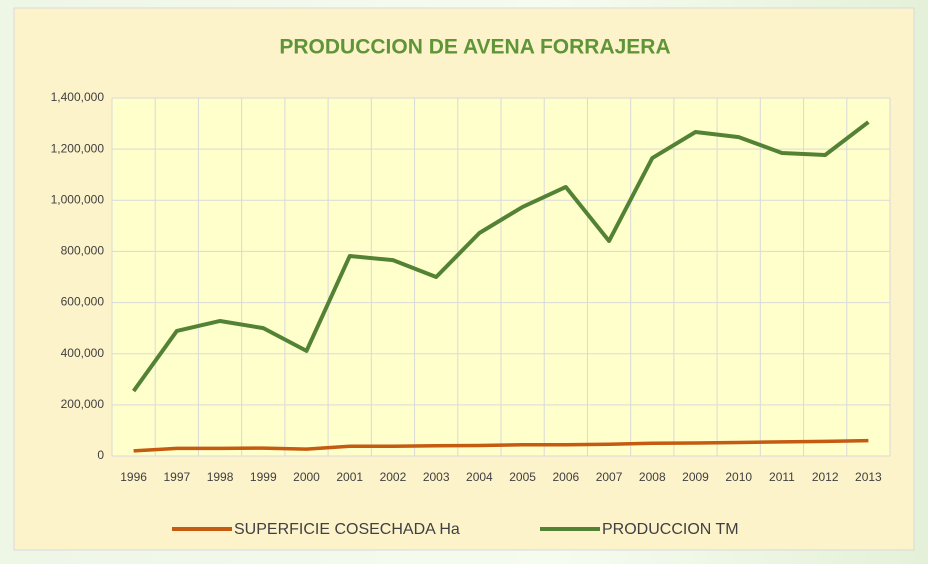 This screenshot has height=564, width=928. I want to click on y-tick-label: 1,200,000, so click(78, 148).